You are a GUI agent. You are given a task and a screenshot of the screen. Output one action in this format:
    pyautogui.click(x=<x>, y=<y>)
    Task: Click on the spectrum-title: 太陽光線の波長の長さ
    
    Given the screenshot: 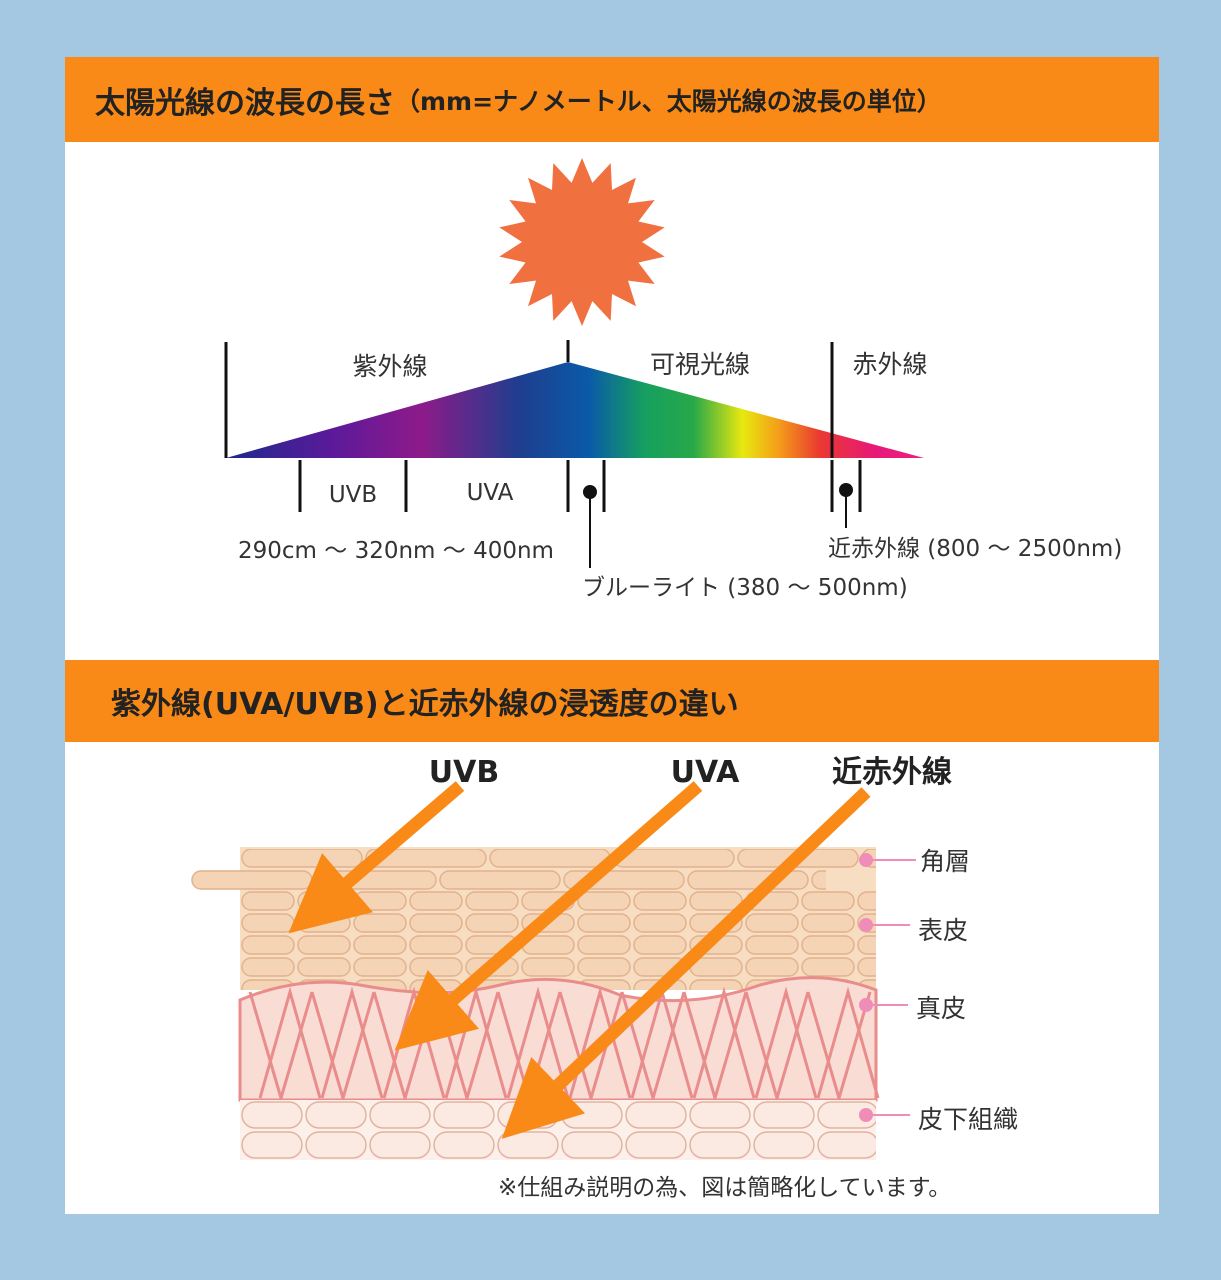 What is the action you would take?
    pyautogui.click(x=245, y=103)
    